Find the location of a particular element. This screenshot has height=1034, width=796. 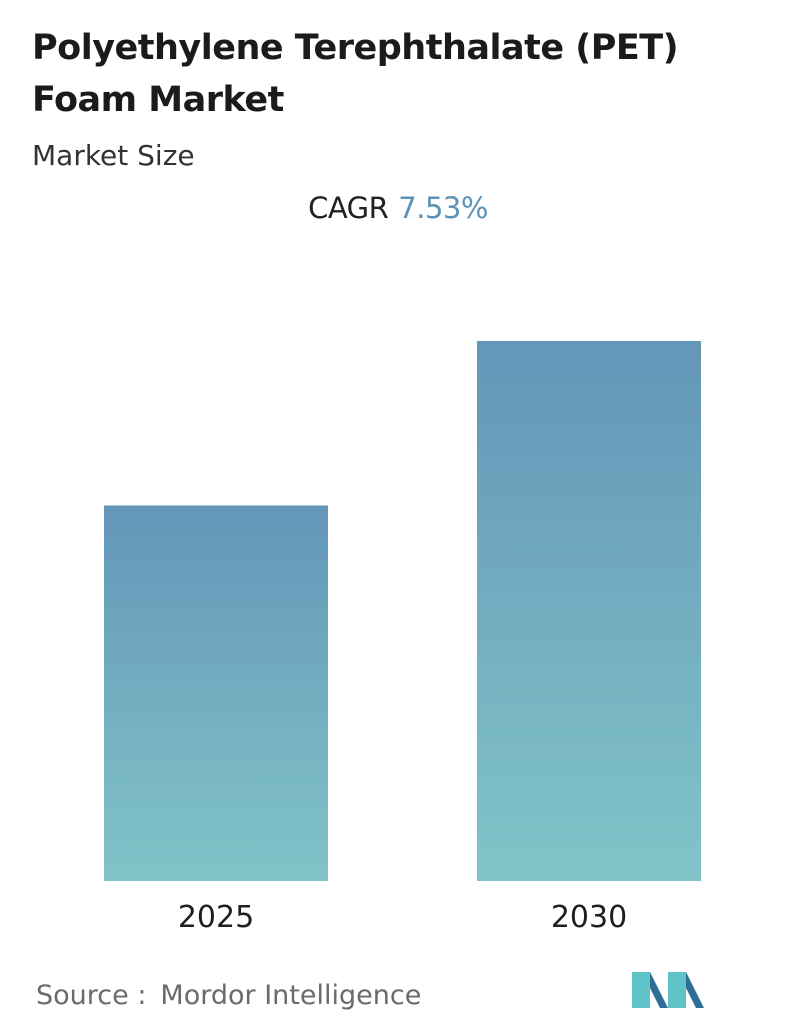

source-line: Source : Mordor Intelligence is located at coordinates (228, 996).